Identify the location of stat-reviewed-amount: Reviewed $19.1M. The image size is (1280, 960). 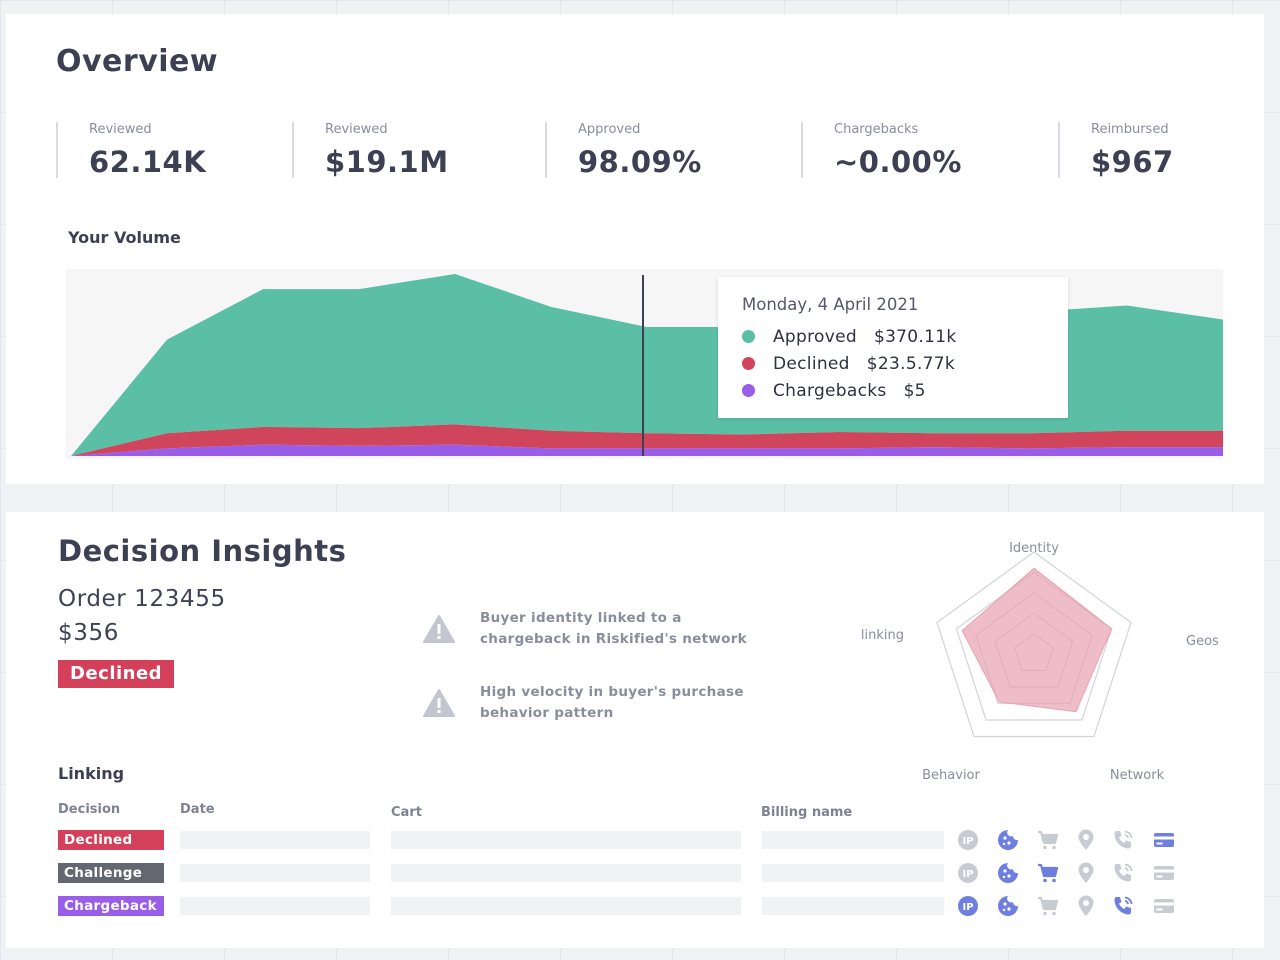
(370, 150).